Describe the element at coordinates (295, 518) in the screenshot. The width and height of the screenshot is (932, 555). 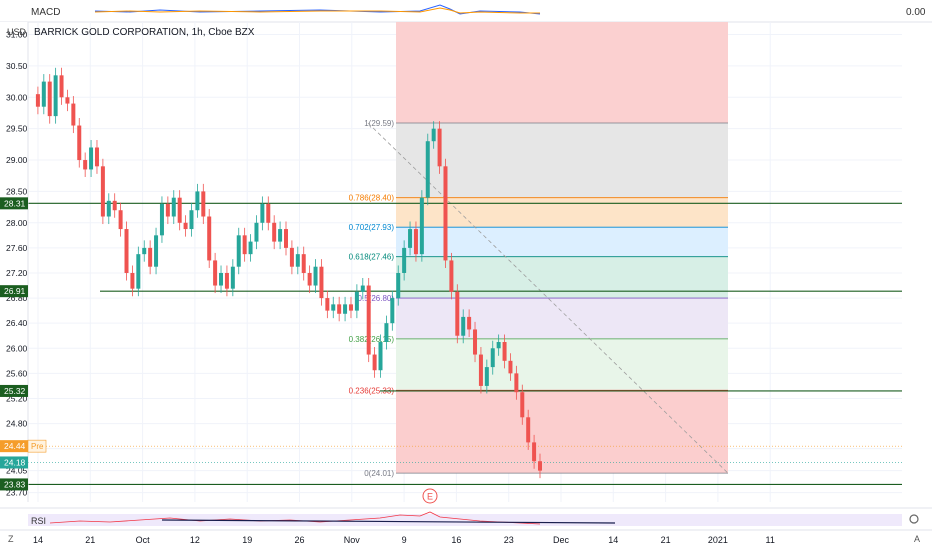
I see `rsi-line` at that location.